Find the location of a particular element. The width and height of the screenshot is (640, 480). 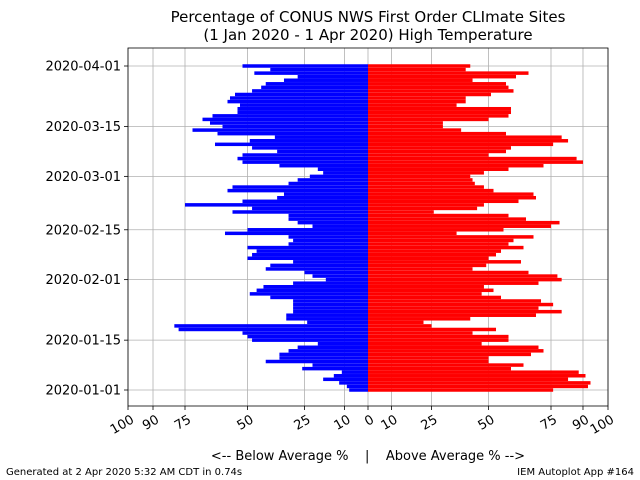

x-tick-label: 100 is located at coordinates (122, 424).